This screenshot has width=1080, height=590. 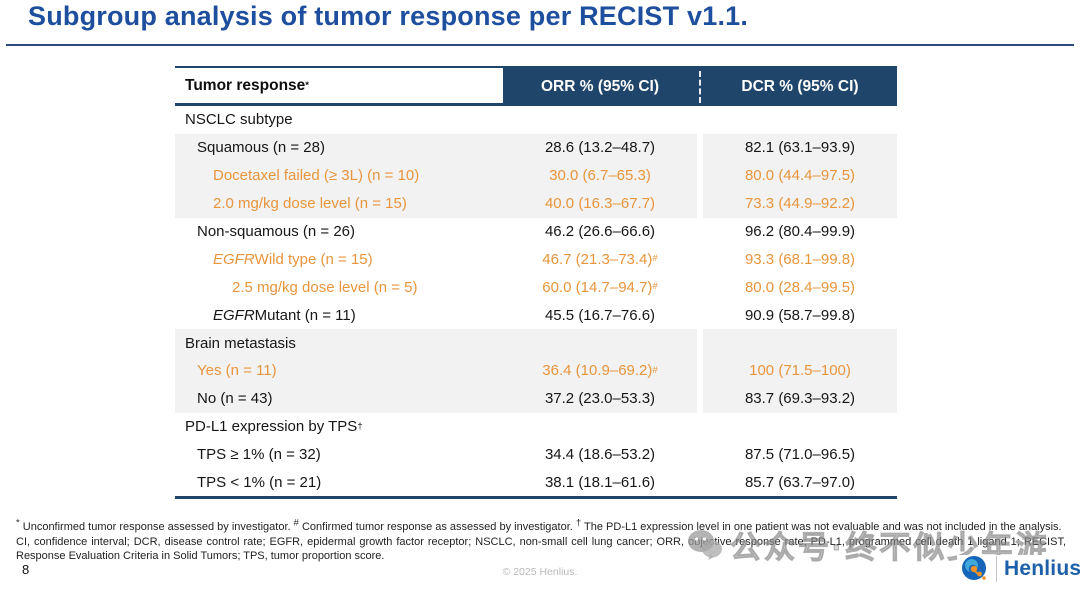 What do you see at coordinates (800, 287) in the screenshot?
I see `dcr-value: 80.0 (28.4–99.5)` at bounding box center [800, 287].